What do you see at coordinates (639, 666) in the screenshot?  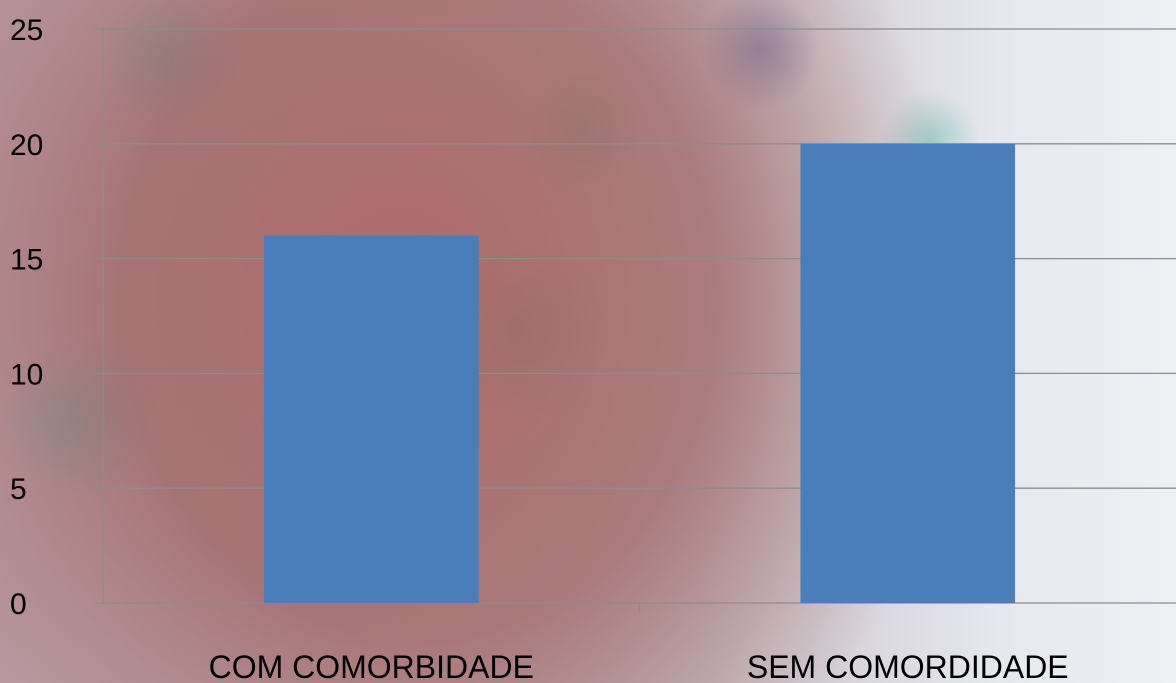 I see `x-tick-labels: COM COMORBIDADE SEM COMORDIDADE` at bounding box center [639, 666].